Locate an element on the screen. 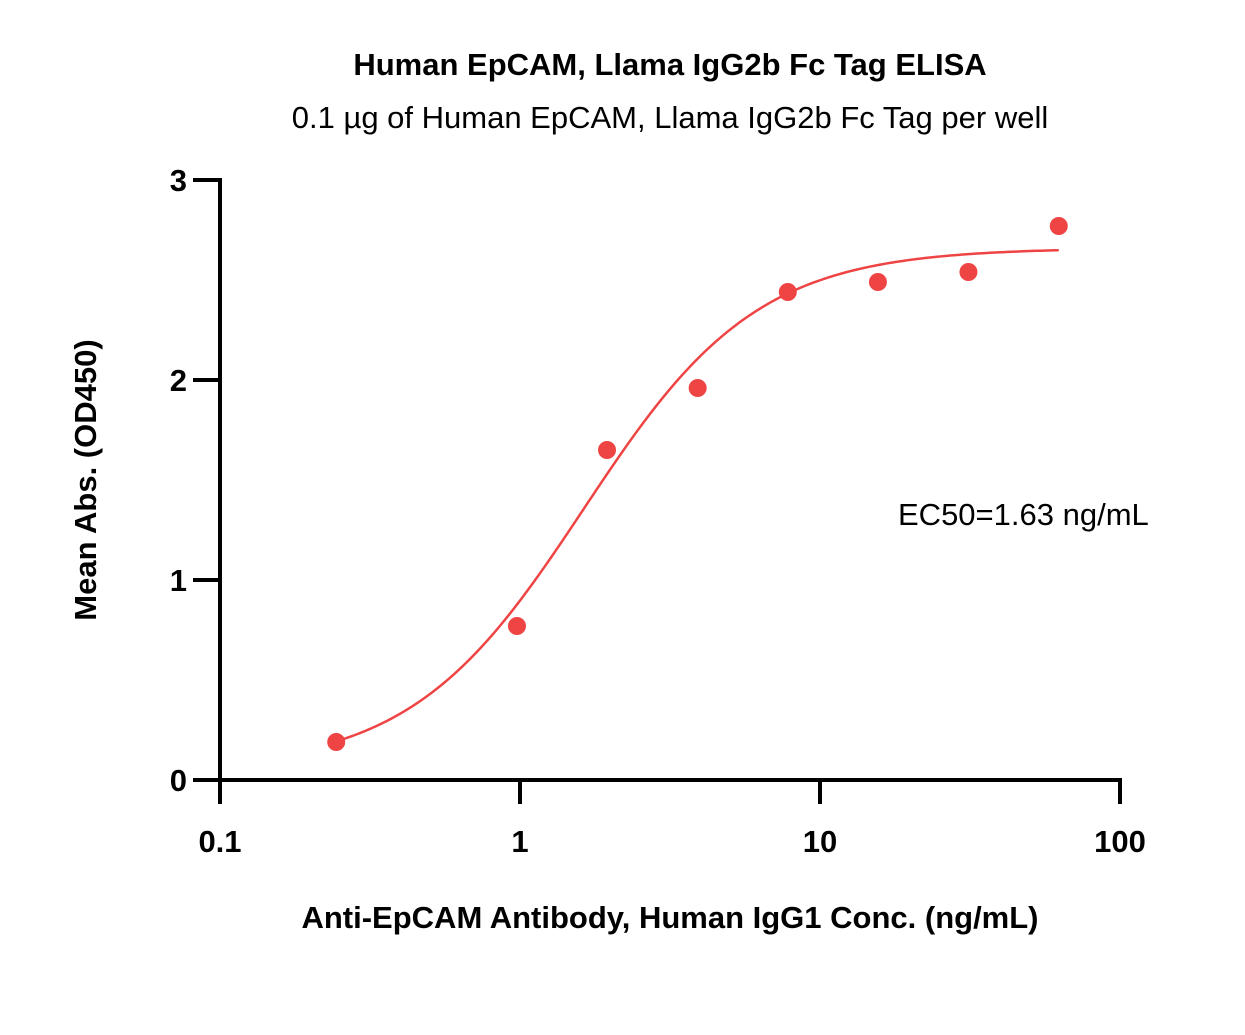  y-tick-label: 0 is located at coordinates (178, 780).